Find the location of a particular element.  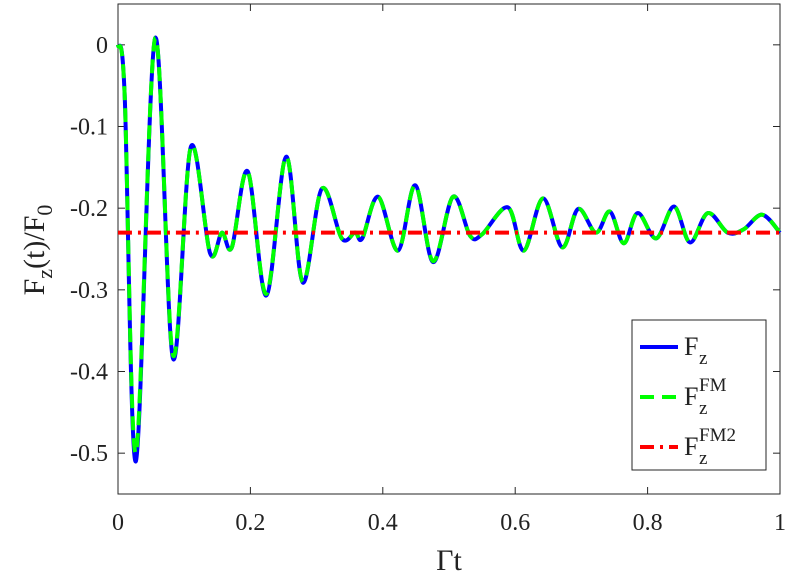

x-tick-label: 0.4 is located at coordinates (383, 523).